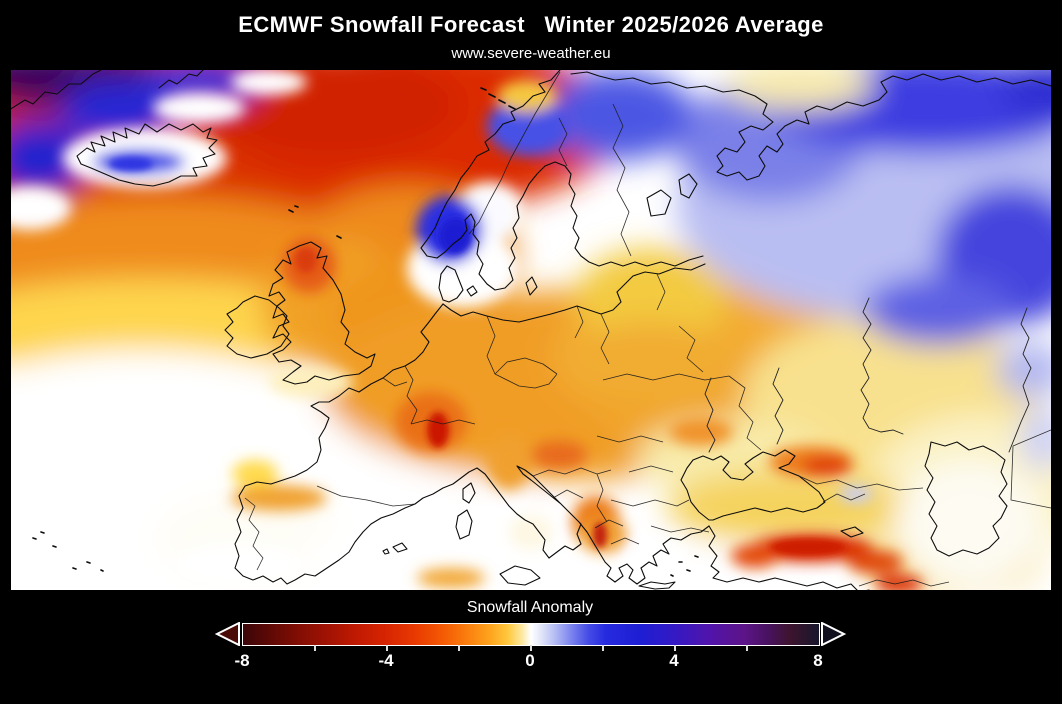  I want to click on page-subtitle: www.severe-weather.eu, so click(531, 53).